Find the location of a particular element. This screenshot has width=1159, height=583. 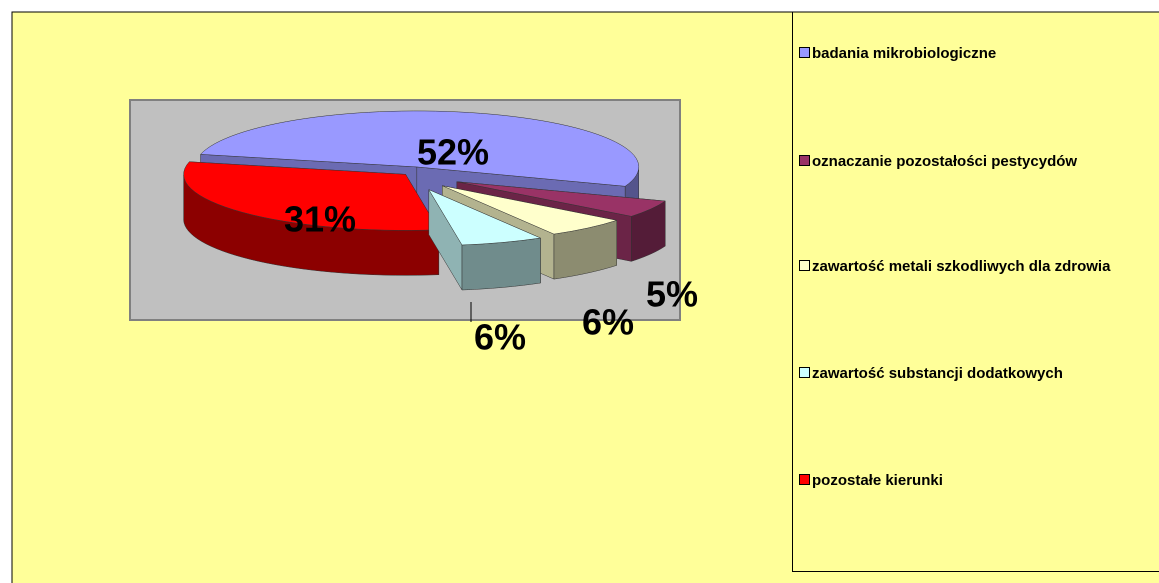

data-label: 52% is located at coordinates (453, 152).